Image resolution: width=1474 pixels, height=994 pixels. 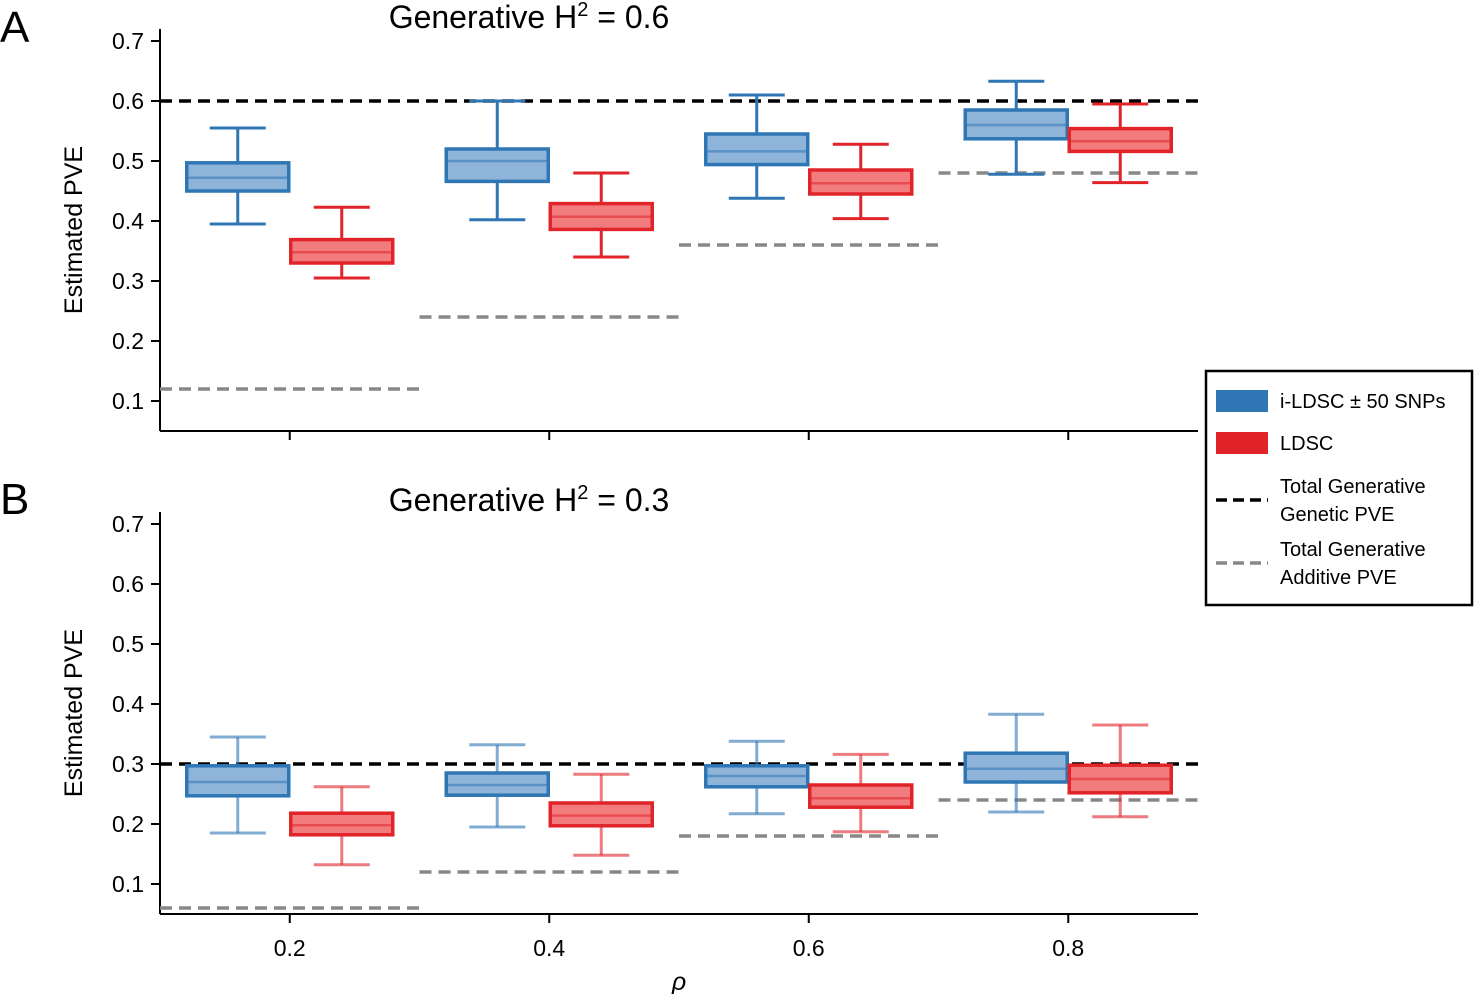 What do you see at coordinates (1362, 402) in the screenshot?
I see `legend-label: i-LDSC ± 50 SNPs` at bounding box center [1362, 402].